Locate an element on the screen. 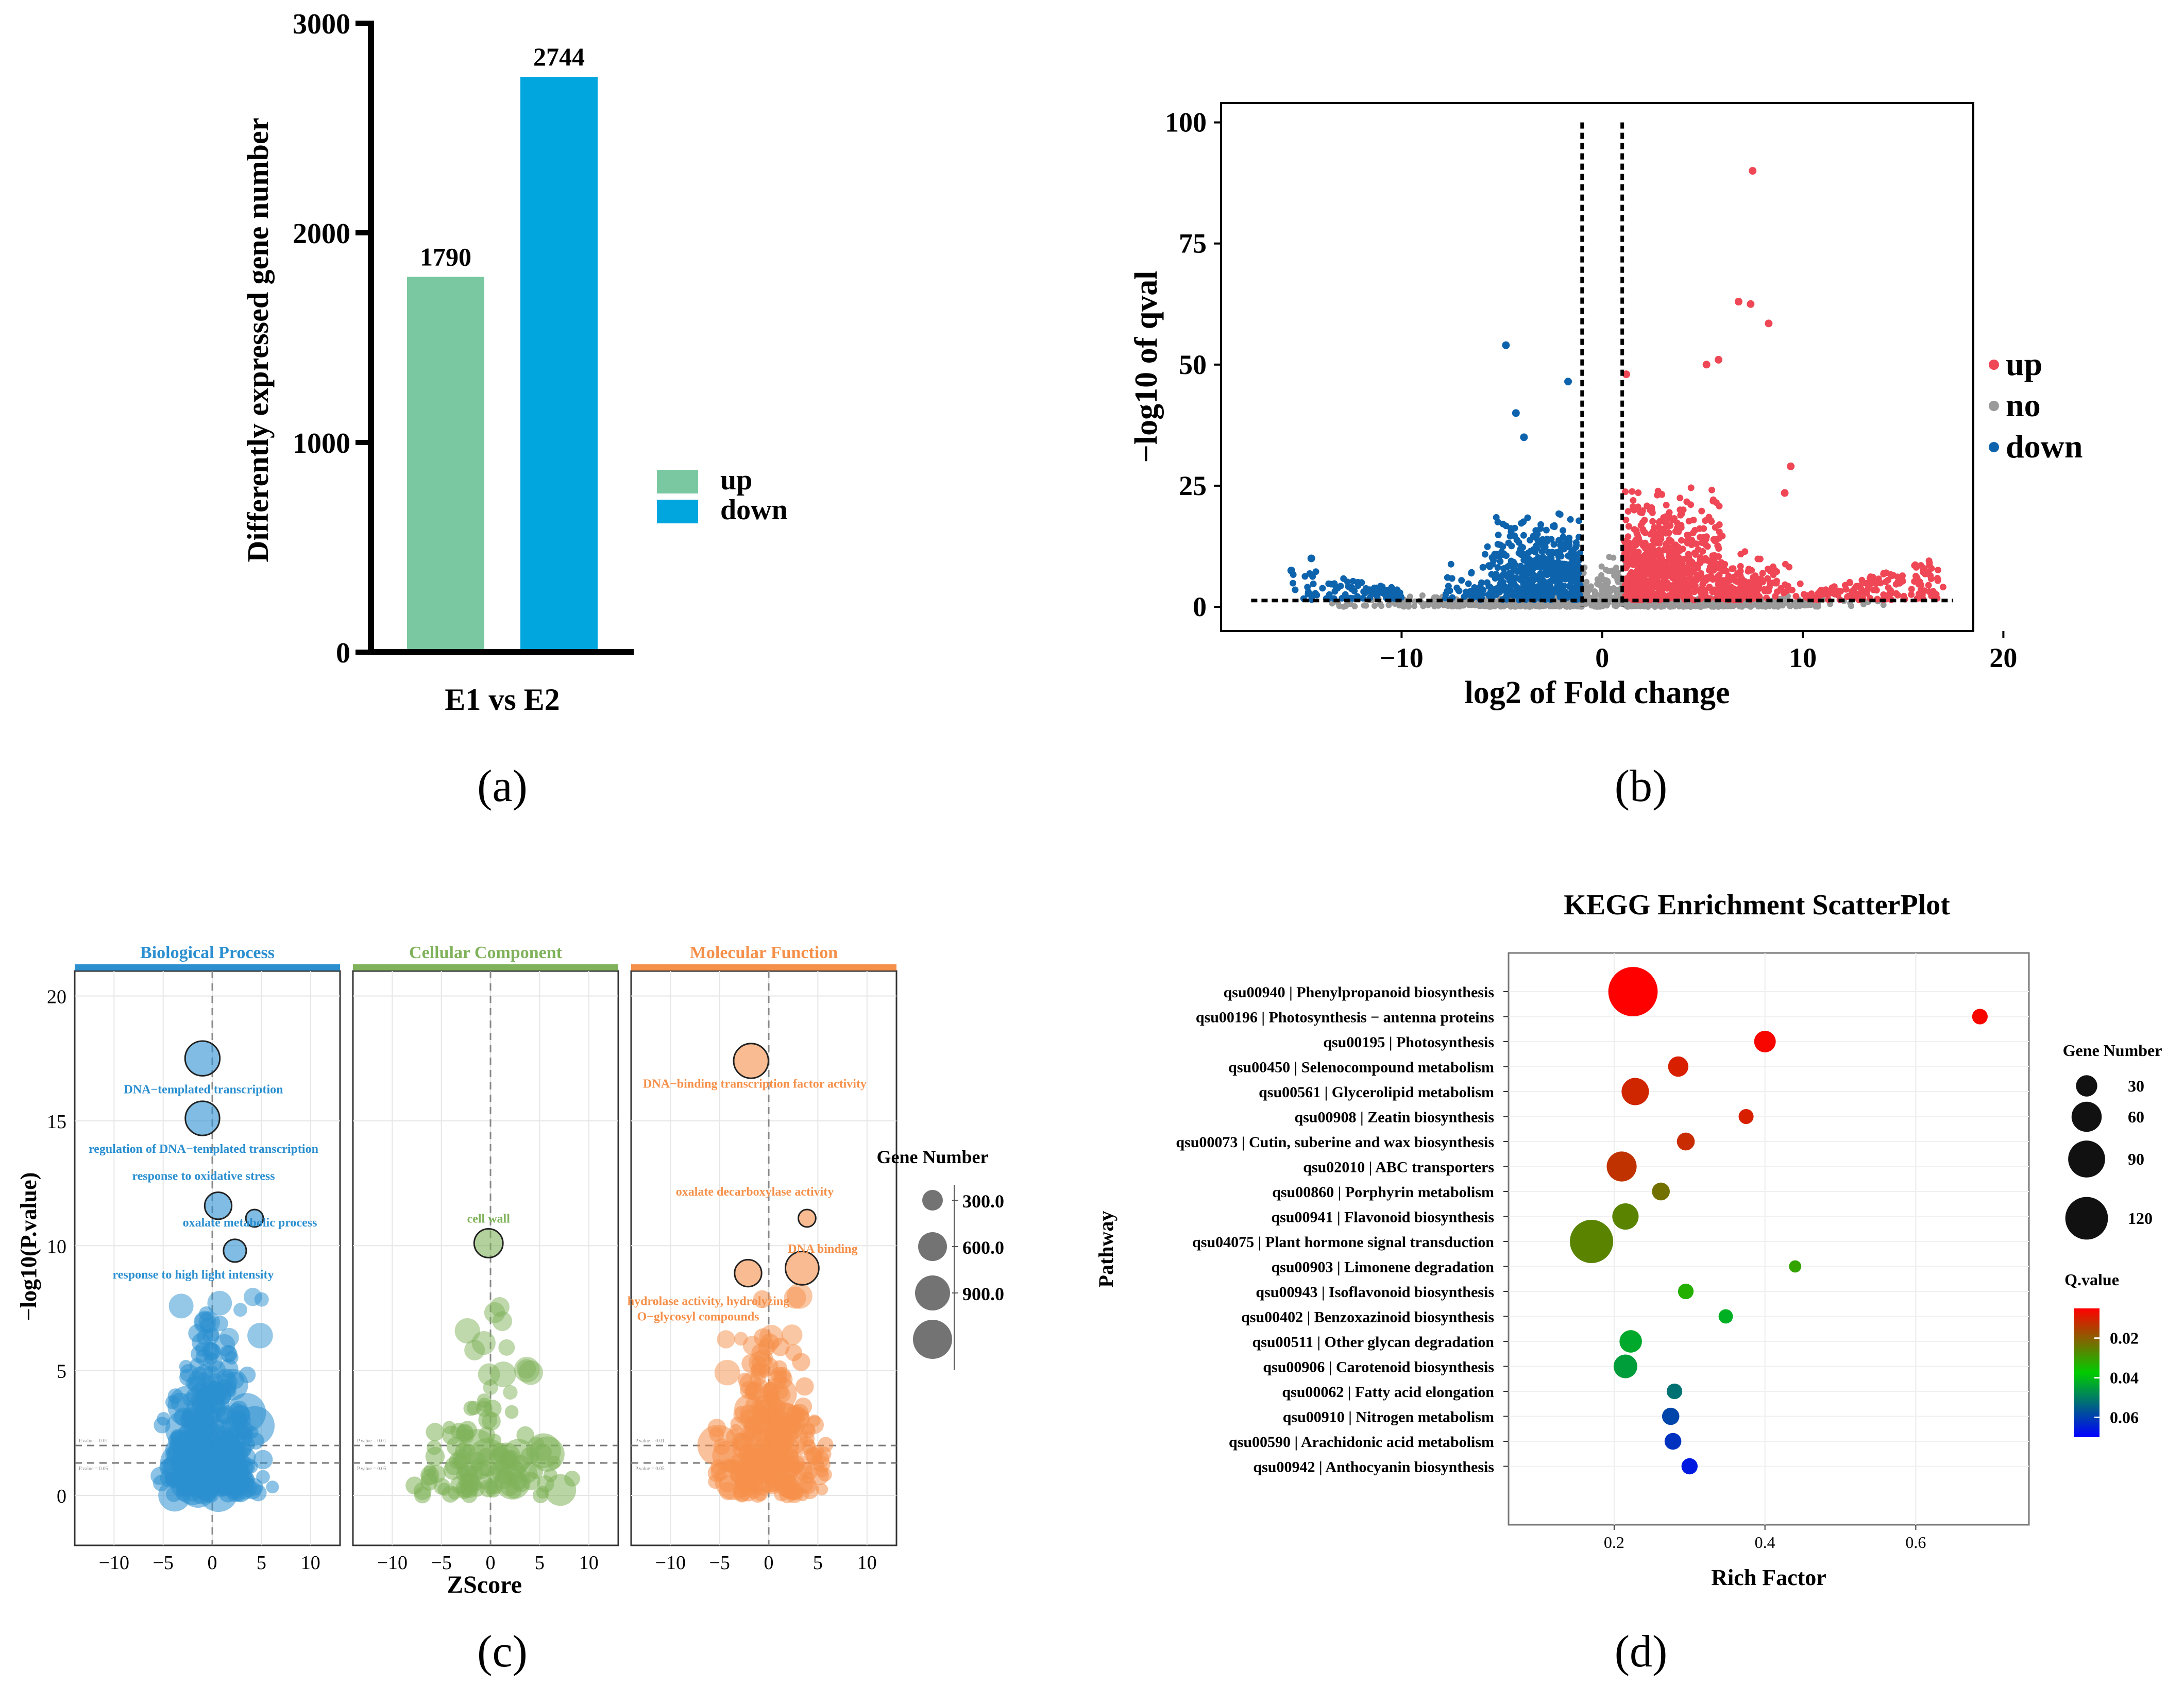 This screenshot has width=2184, height=1686. d-pathway-label: qsu00402 | Benzoxazinoid biosynthesis is located at coordinates (1367, 1317).